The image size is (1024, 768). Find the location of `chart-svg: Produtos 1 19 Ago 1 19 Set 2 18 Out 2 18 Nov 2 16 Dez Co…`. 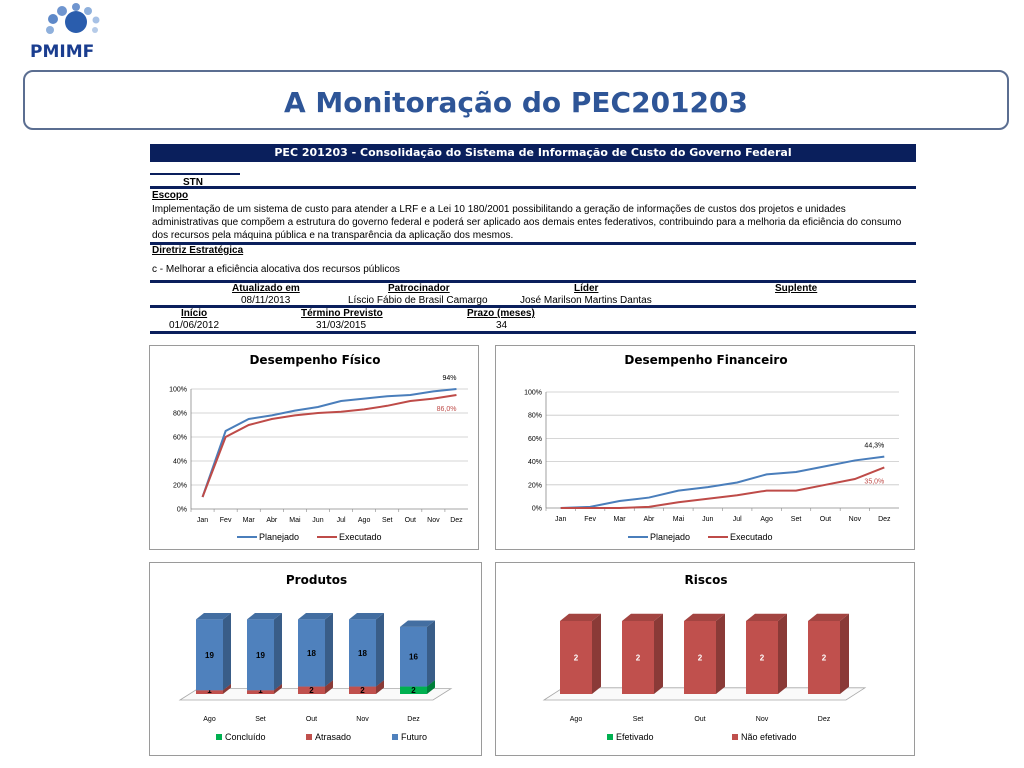

chart-svg: Produtos 1 19 Ago 1 19 Set 2 18 Out 2 18 Nov 2 16 Dez Co… is located at coordinates (315, 657).